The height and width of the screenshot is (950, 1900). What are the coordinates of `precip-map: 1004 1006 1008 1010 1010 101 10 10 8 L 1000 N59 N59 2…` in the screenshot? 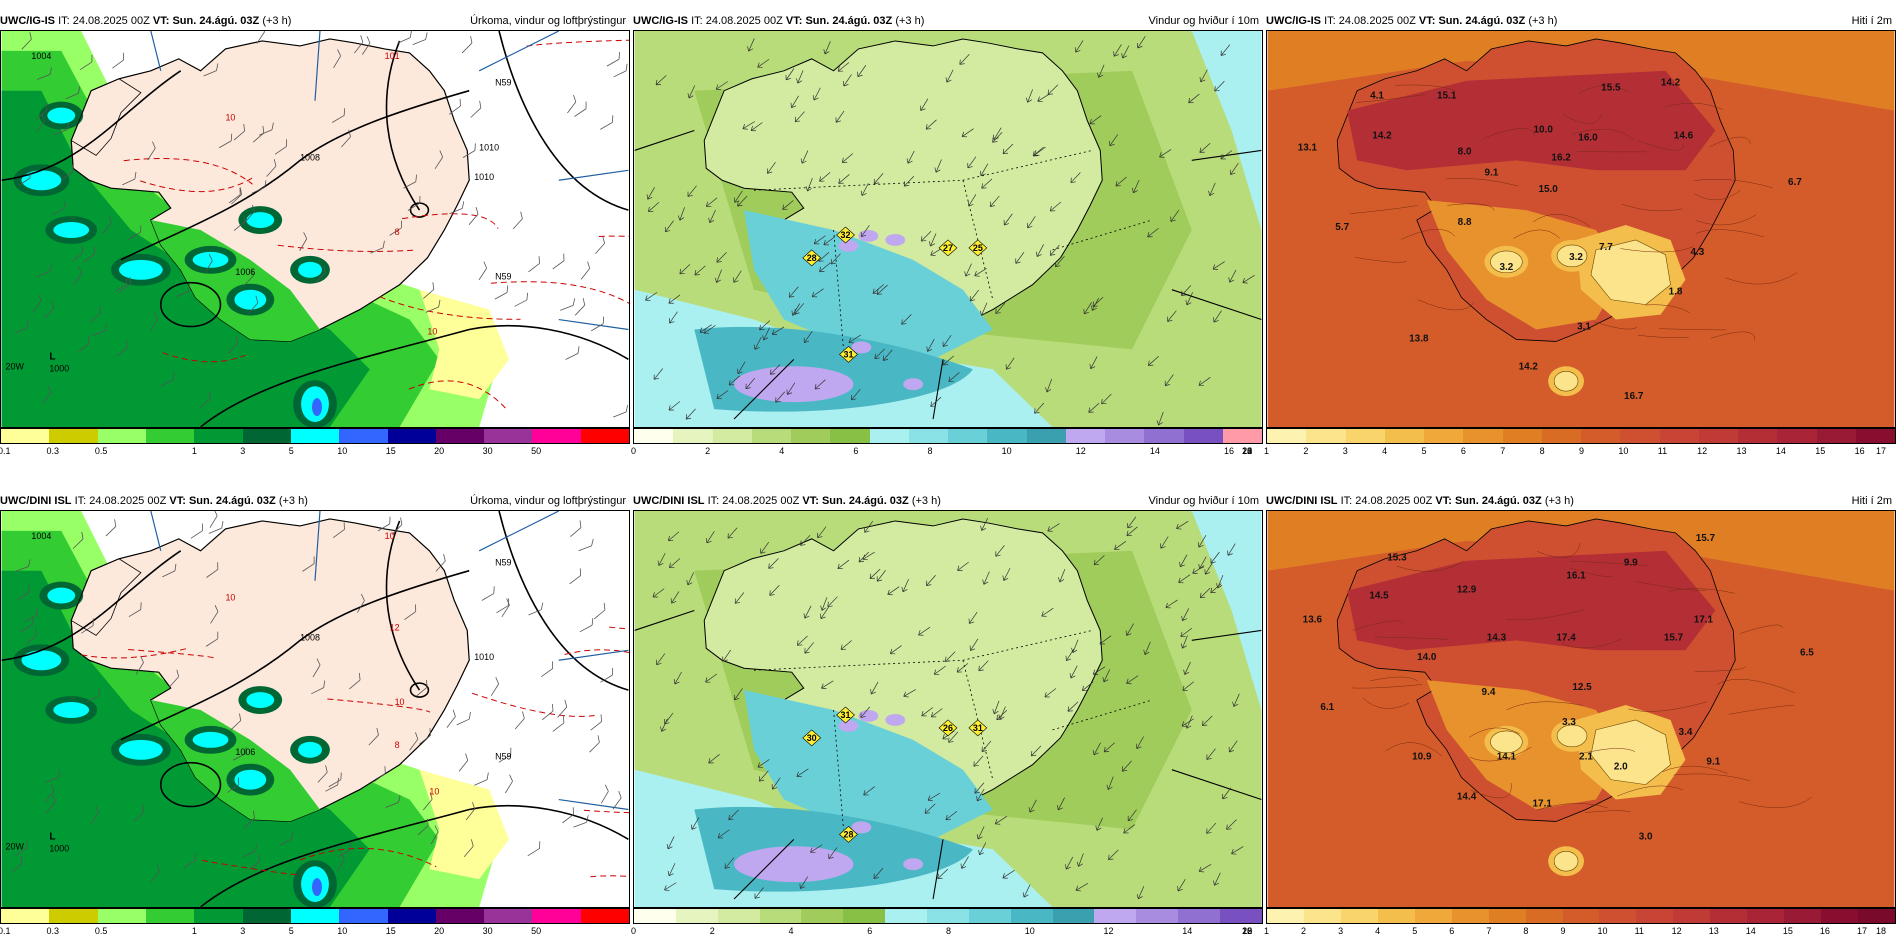 It's located at (315, 229).